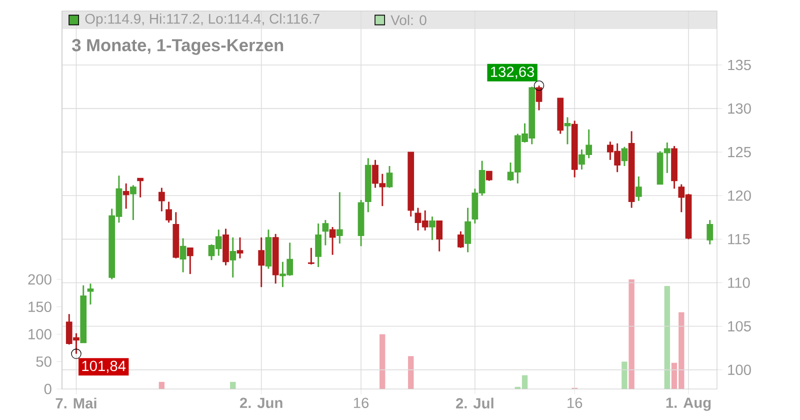 This screenshot has width=800, height=420. Describe the element at coordinates (739, 283) in the screenshot. I see `y-tick-label: 110` at that location.